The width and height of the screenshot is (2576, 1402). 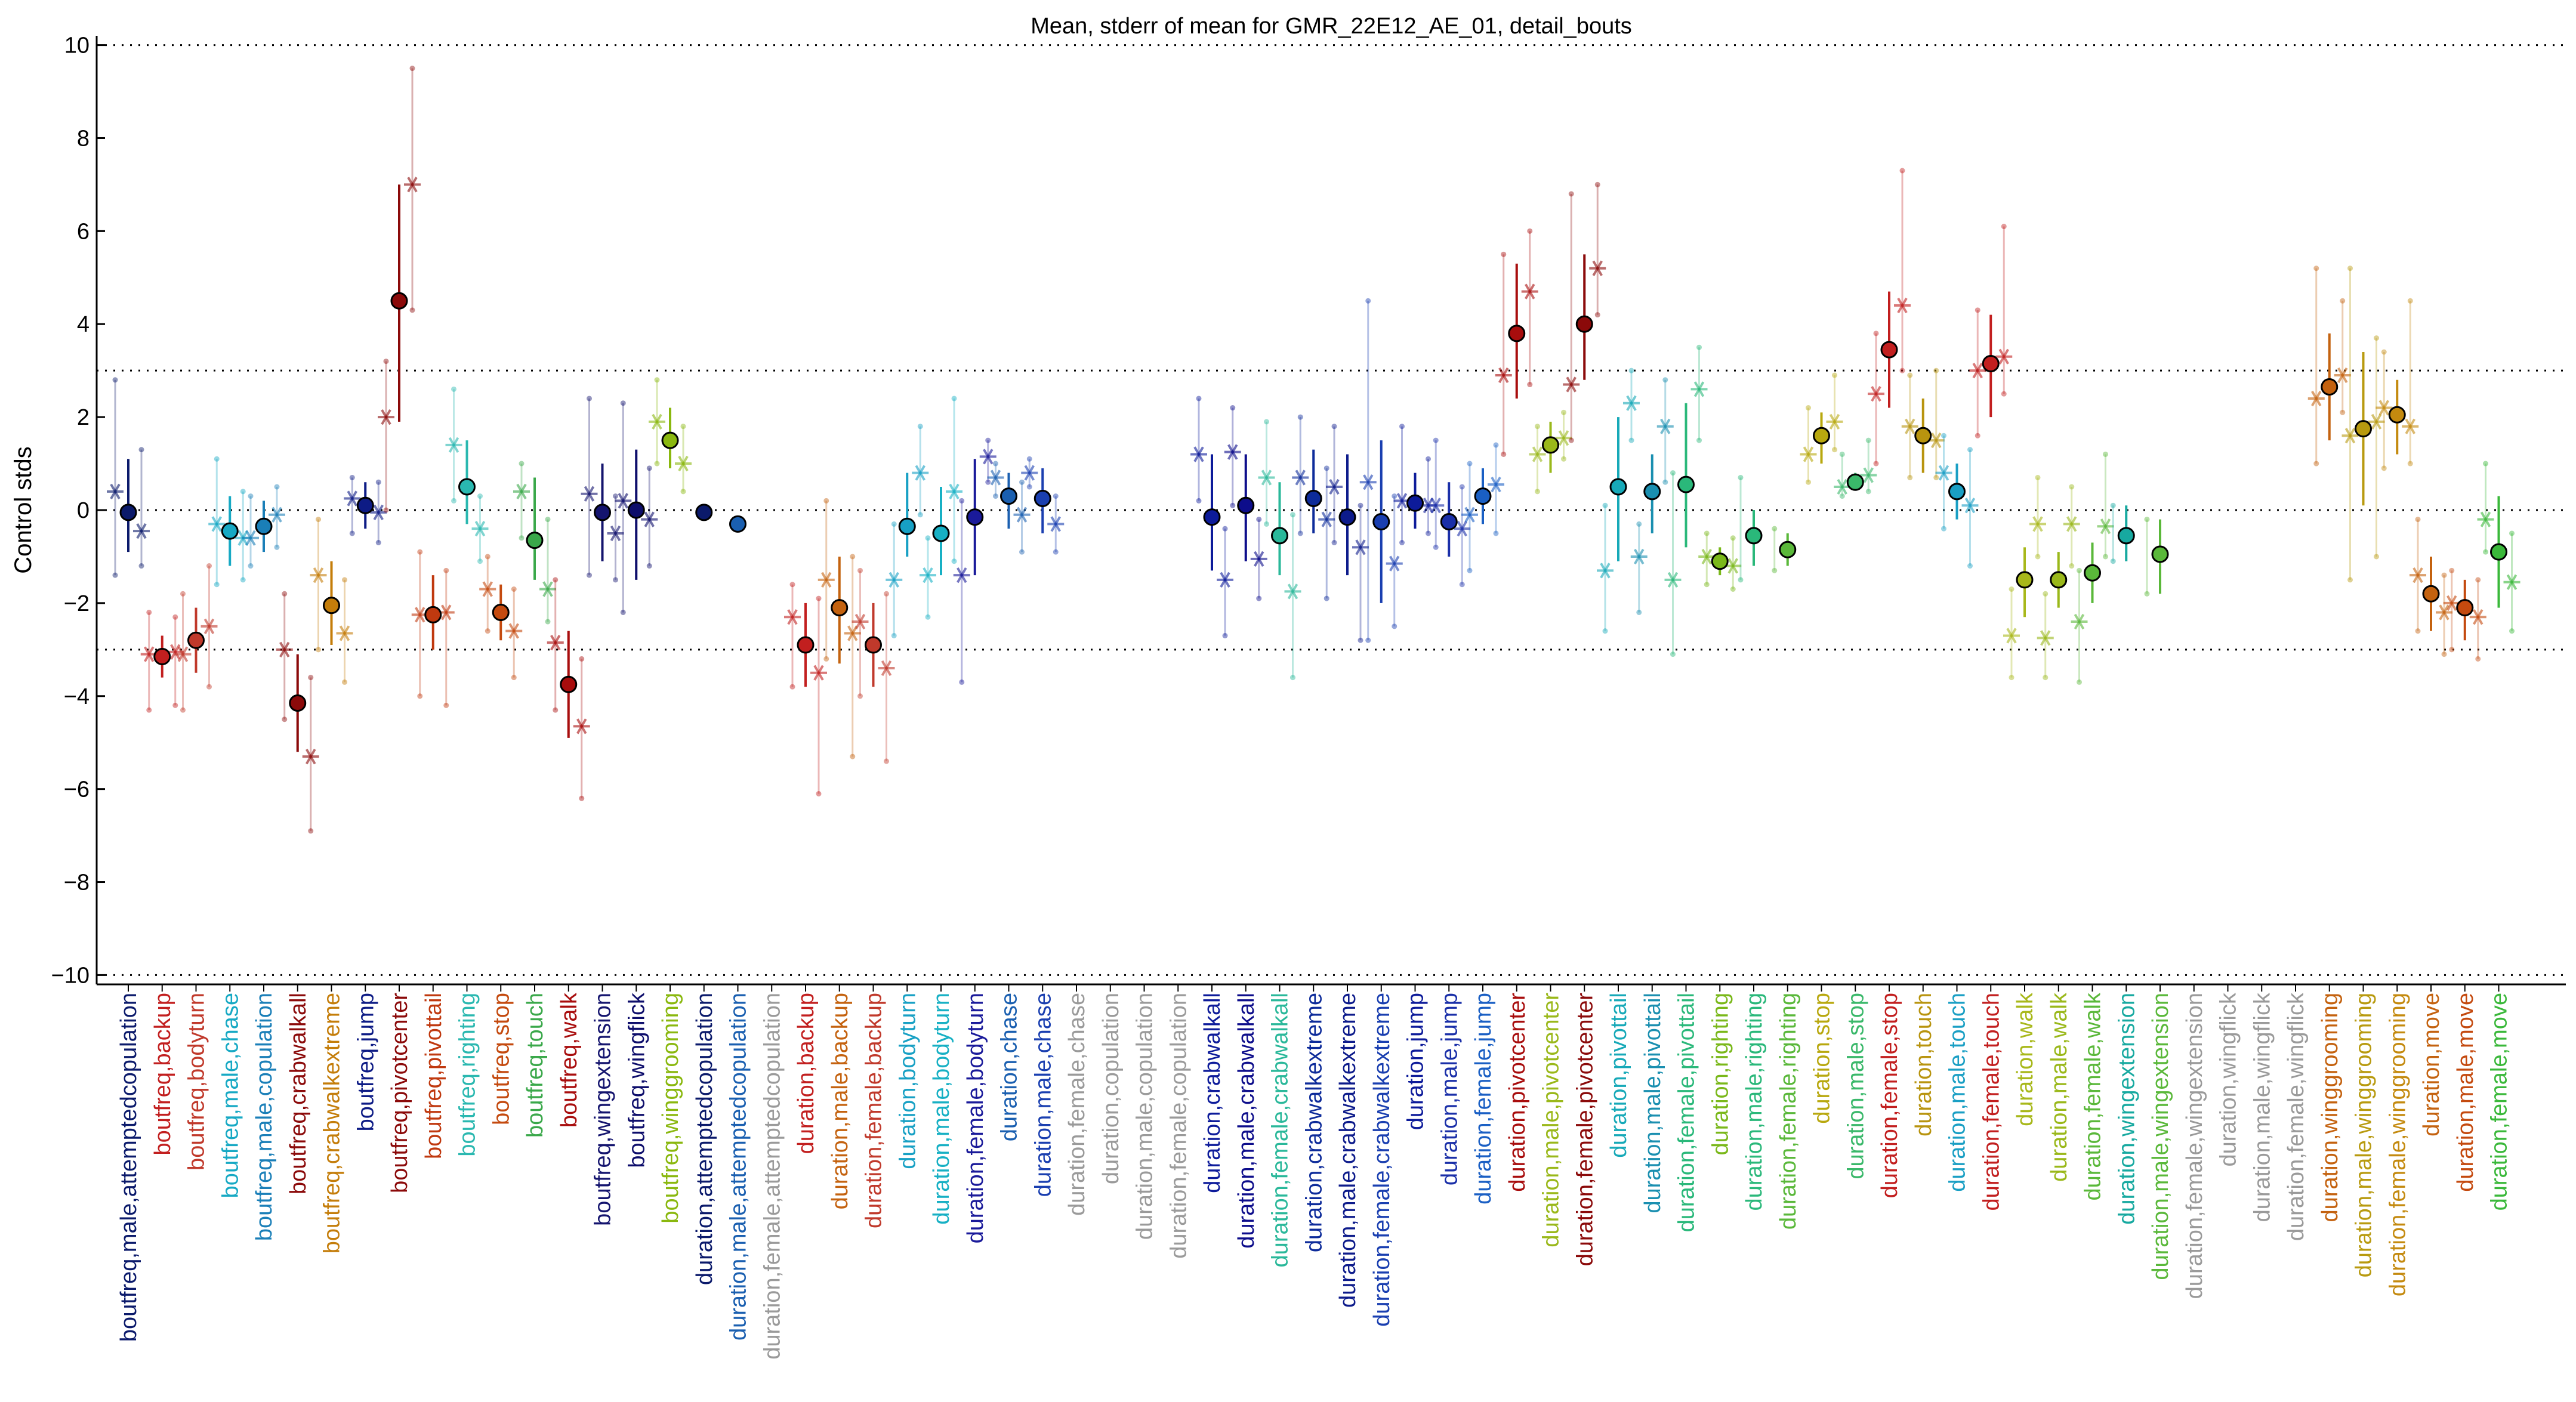 I want to click on y-axis-label: Control stds, so click(x=23, y=509).